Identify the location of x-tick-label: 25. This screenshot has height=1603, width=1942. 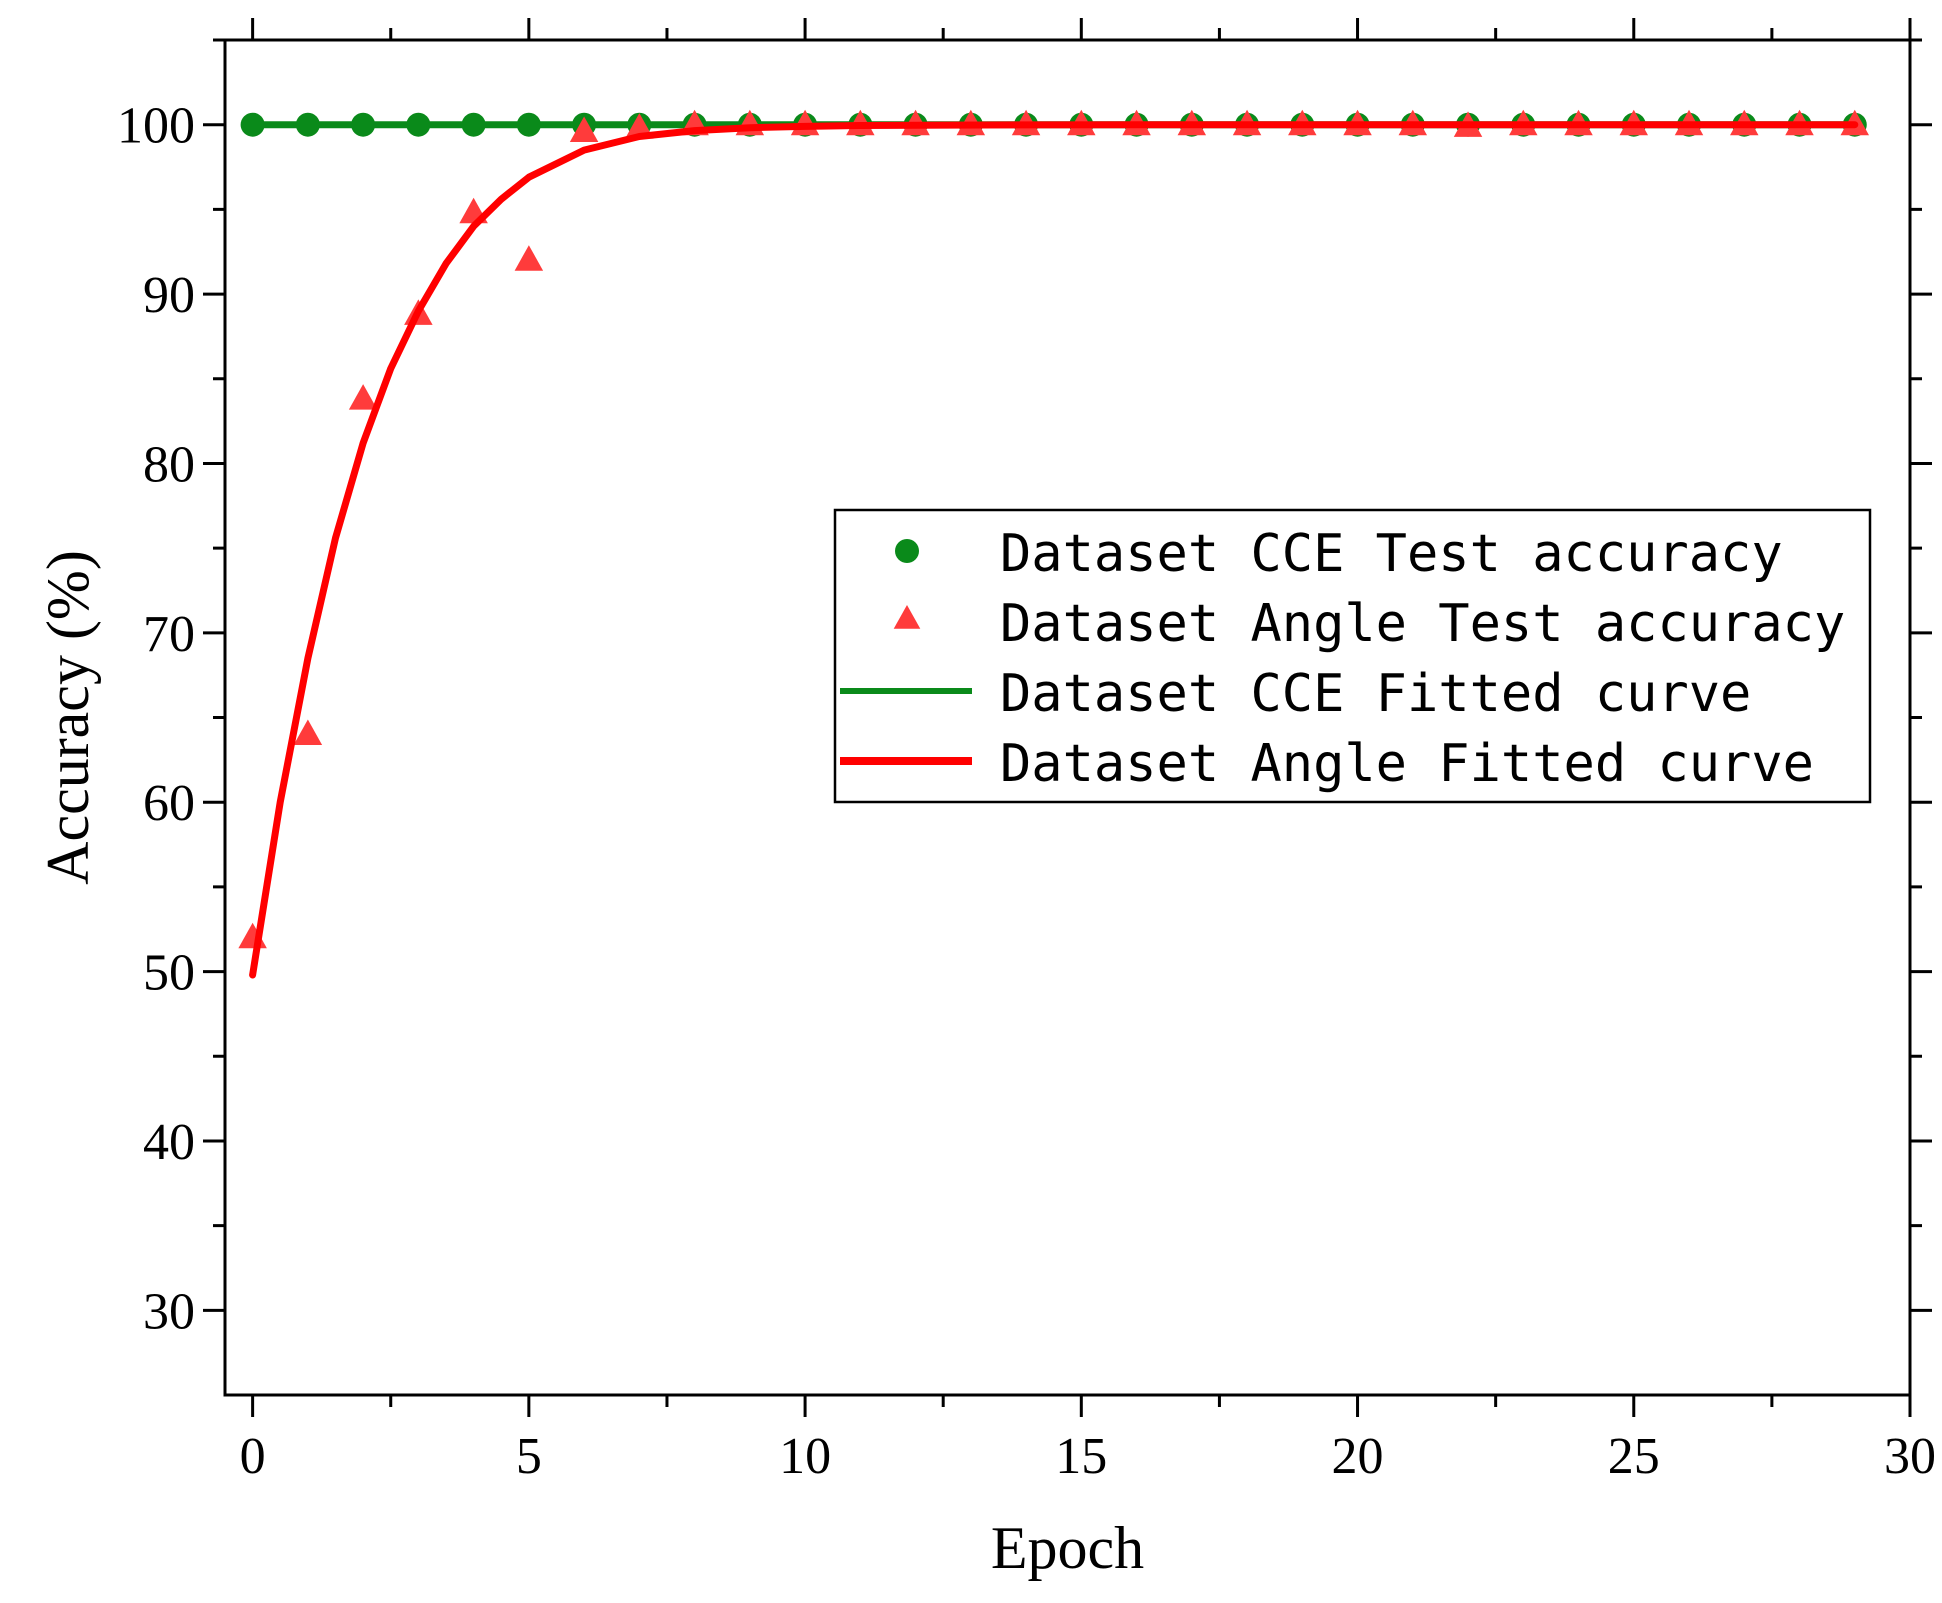
(1634, 1456).